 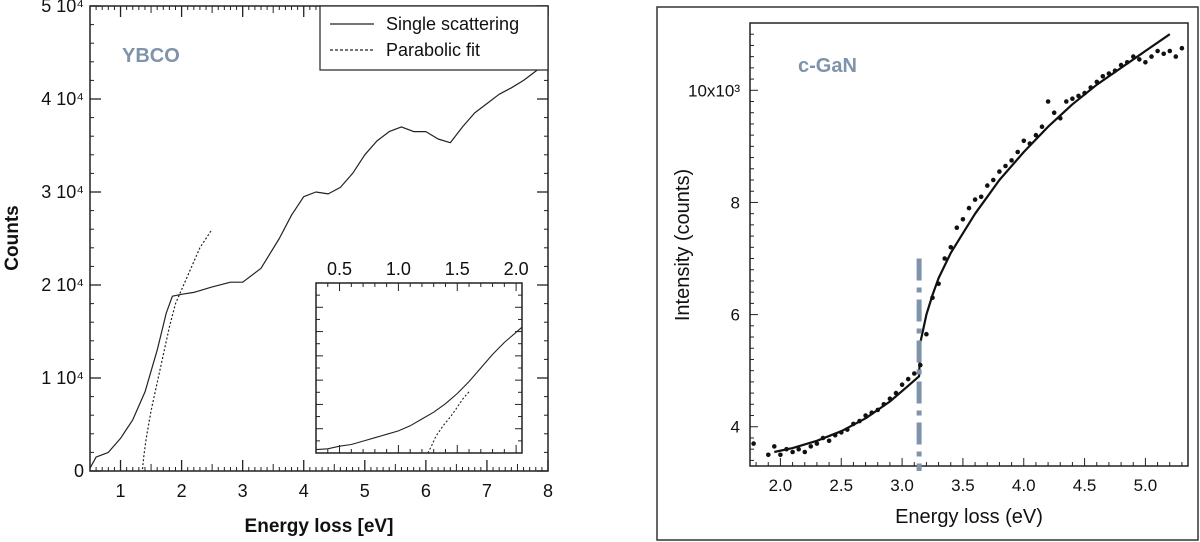 I want to click on x-tick-label: 3.5, so click(x=963, y=485).